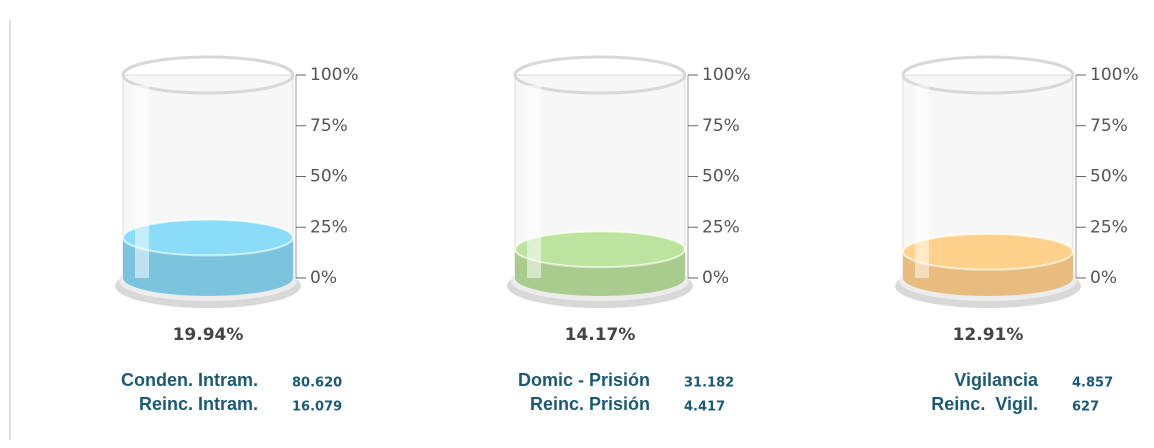 This screenshot has height=448, width=1154. I want to click on stat-value: 4.857, so click(1092, 383).